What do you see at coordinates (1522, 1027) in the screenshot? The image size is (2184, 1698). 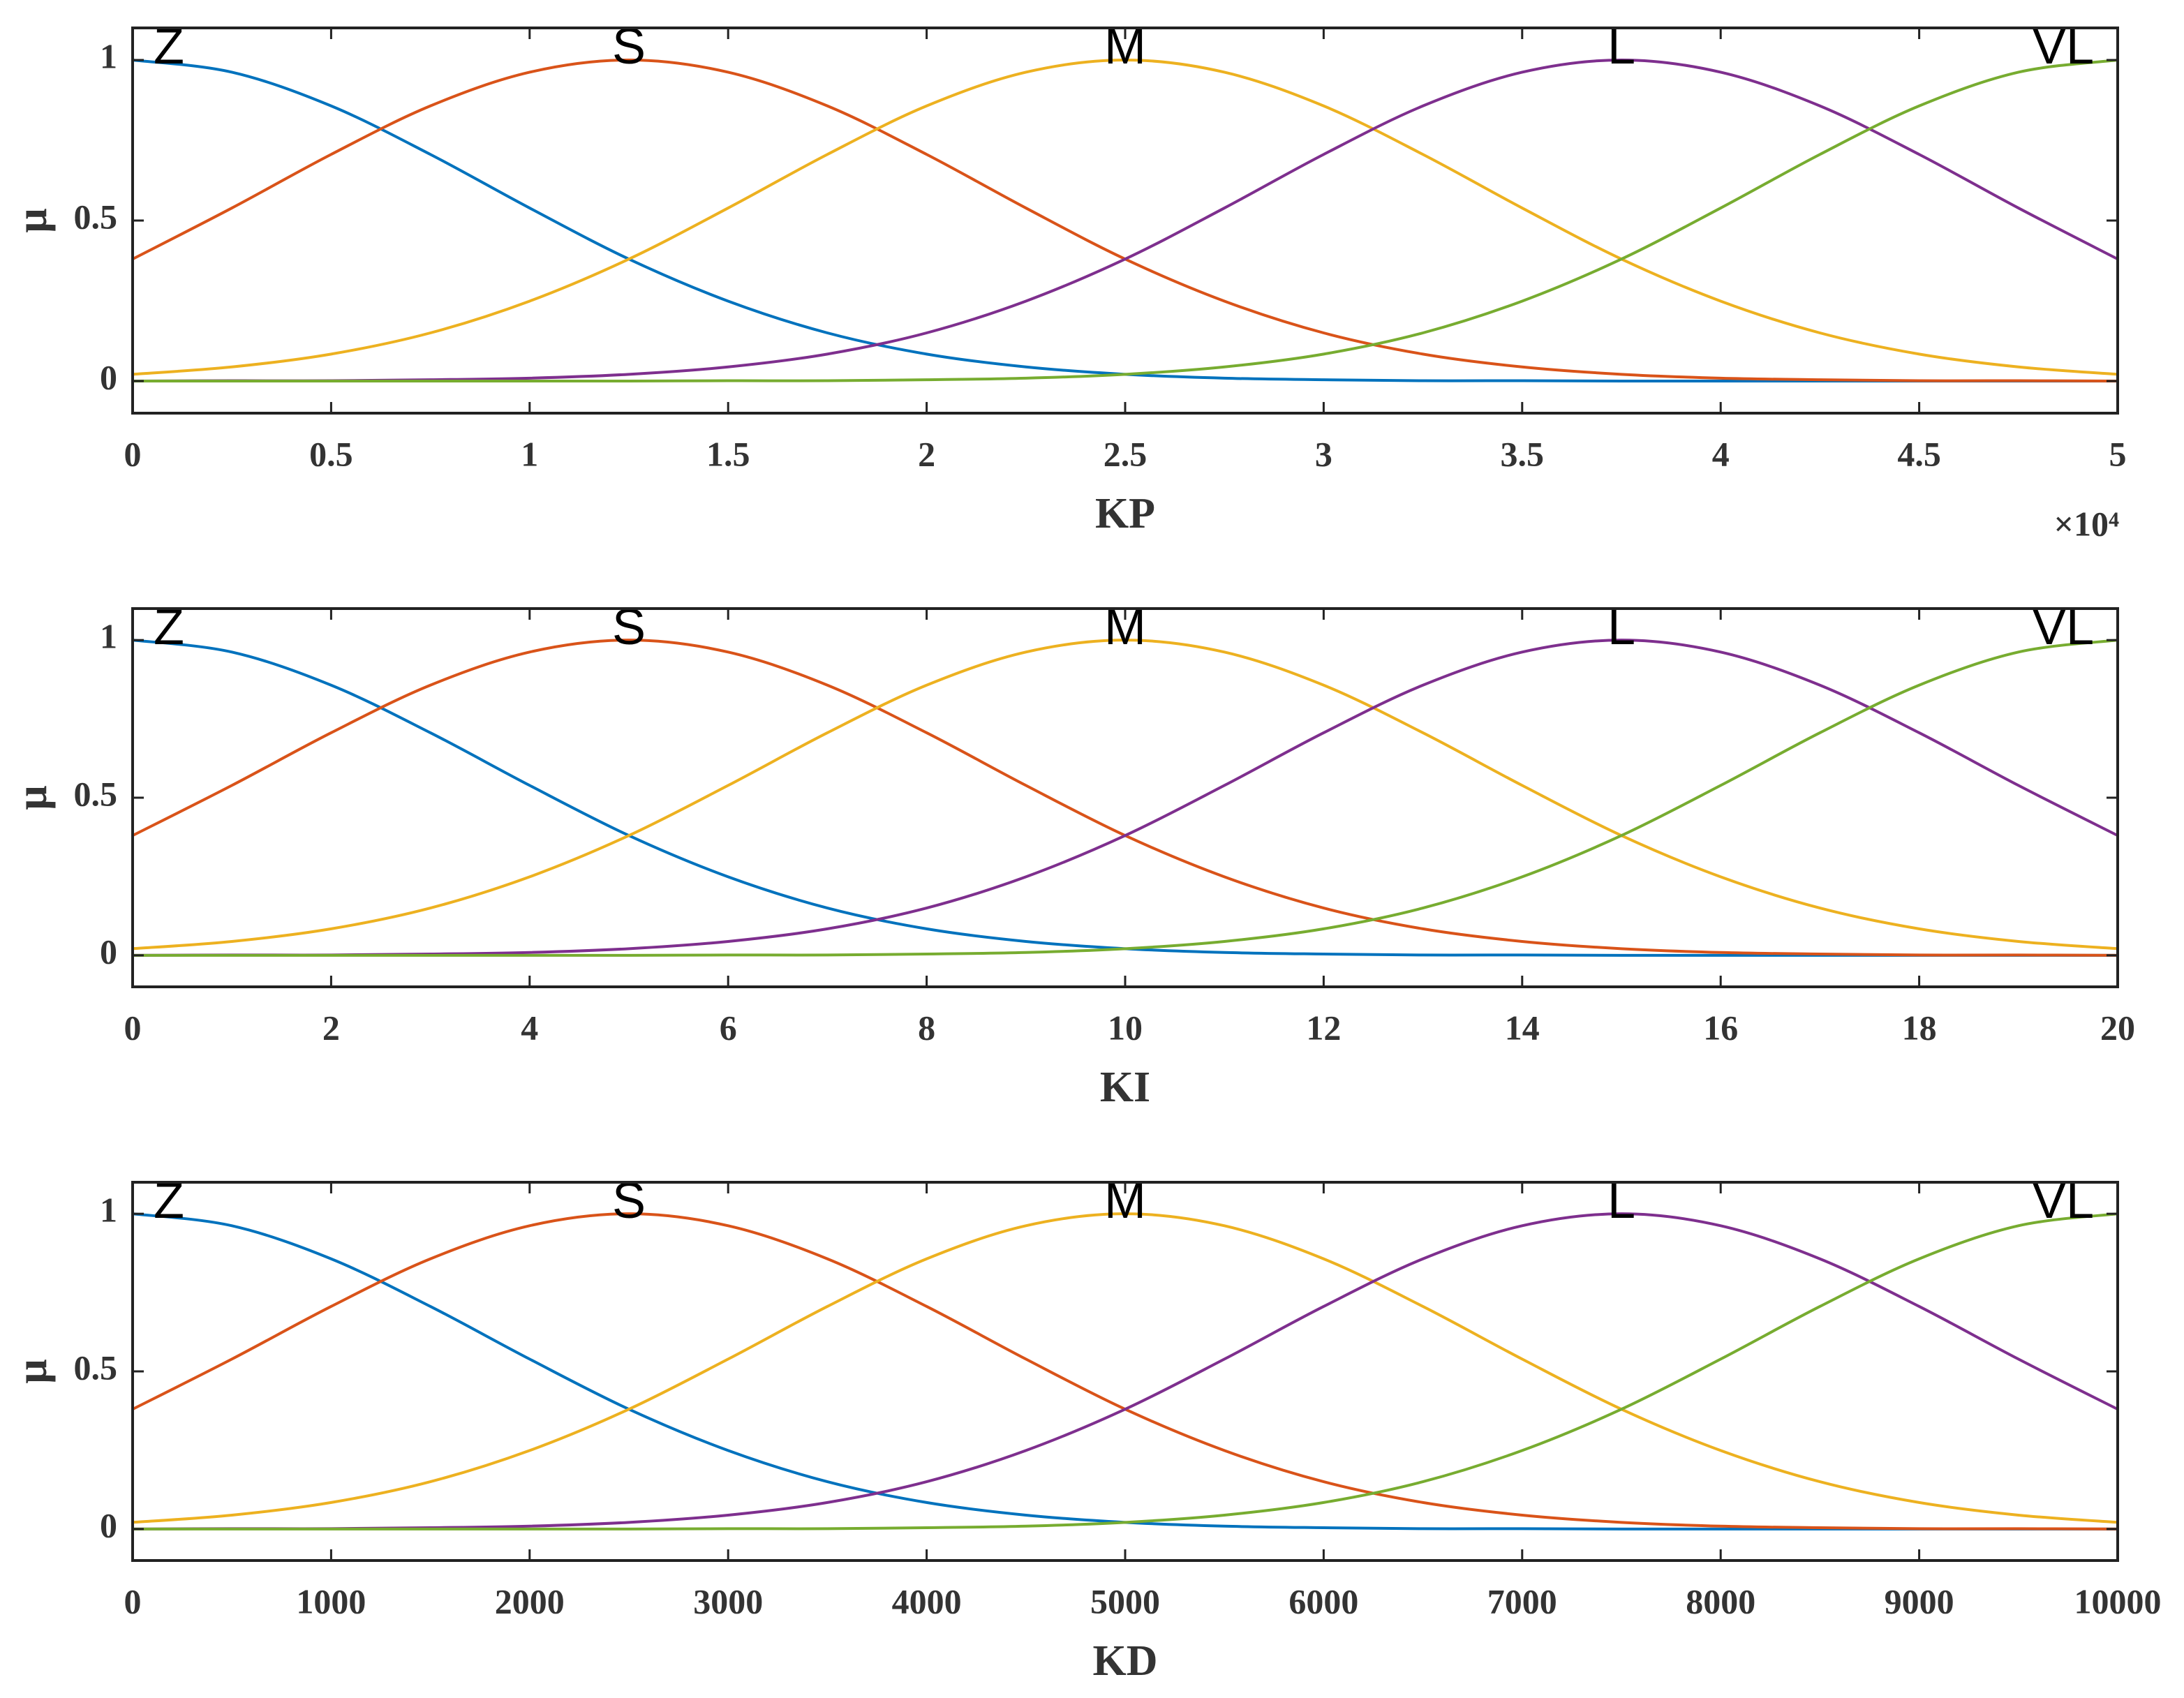 I see `x-tick-label: 14` at bounding box center [1522, 1027].